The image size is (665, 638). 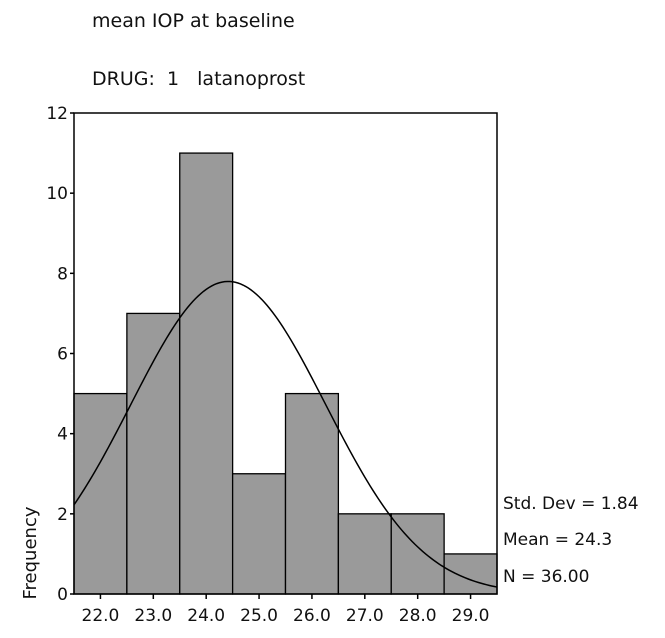 I want to click on y-tick-label: 8, so click(x=62, y=274).